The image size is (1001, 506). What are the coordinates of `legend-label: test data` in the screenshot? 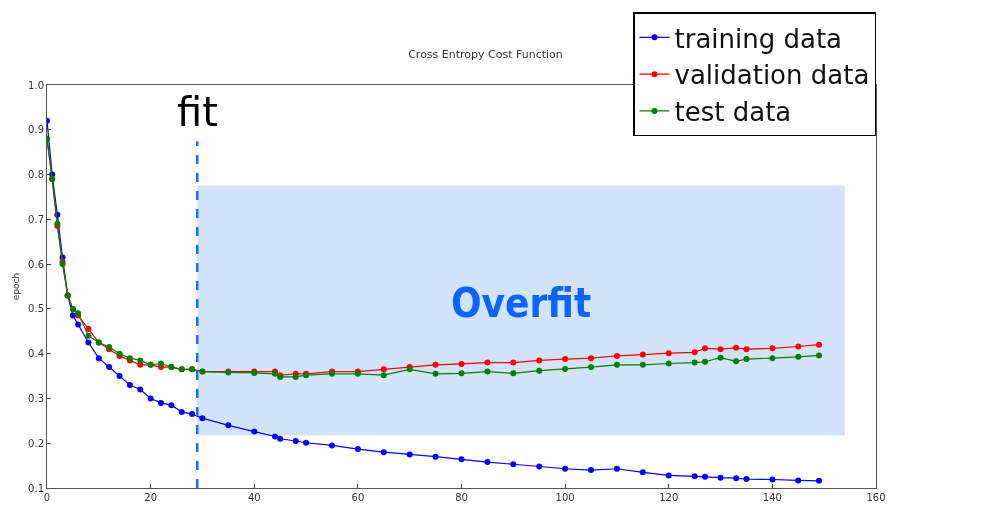 It's located at (733, 112).